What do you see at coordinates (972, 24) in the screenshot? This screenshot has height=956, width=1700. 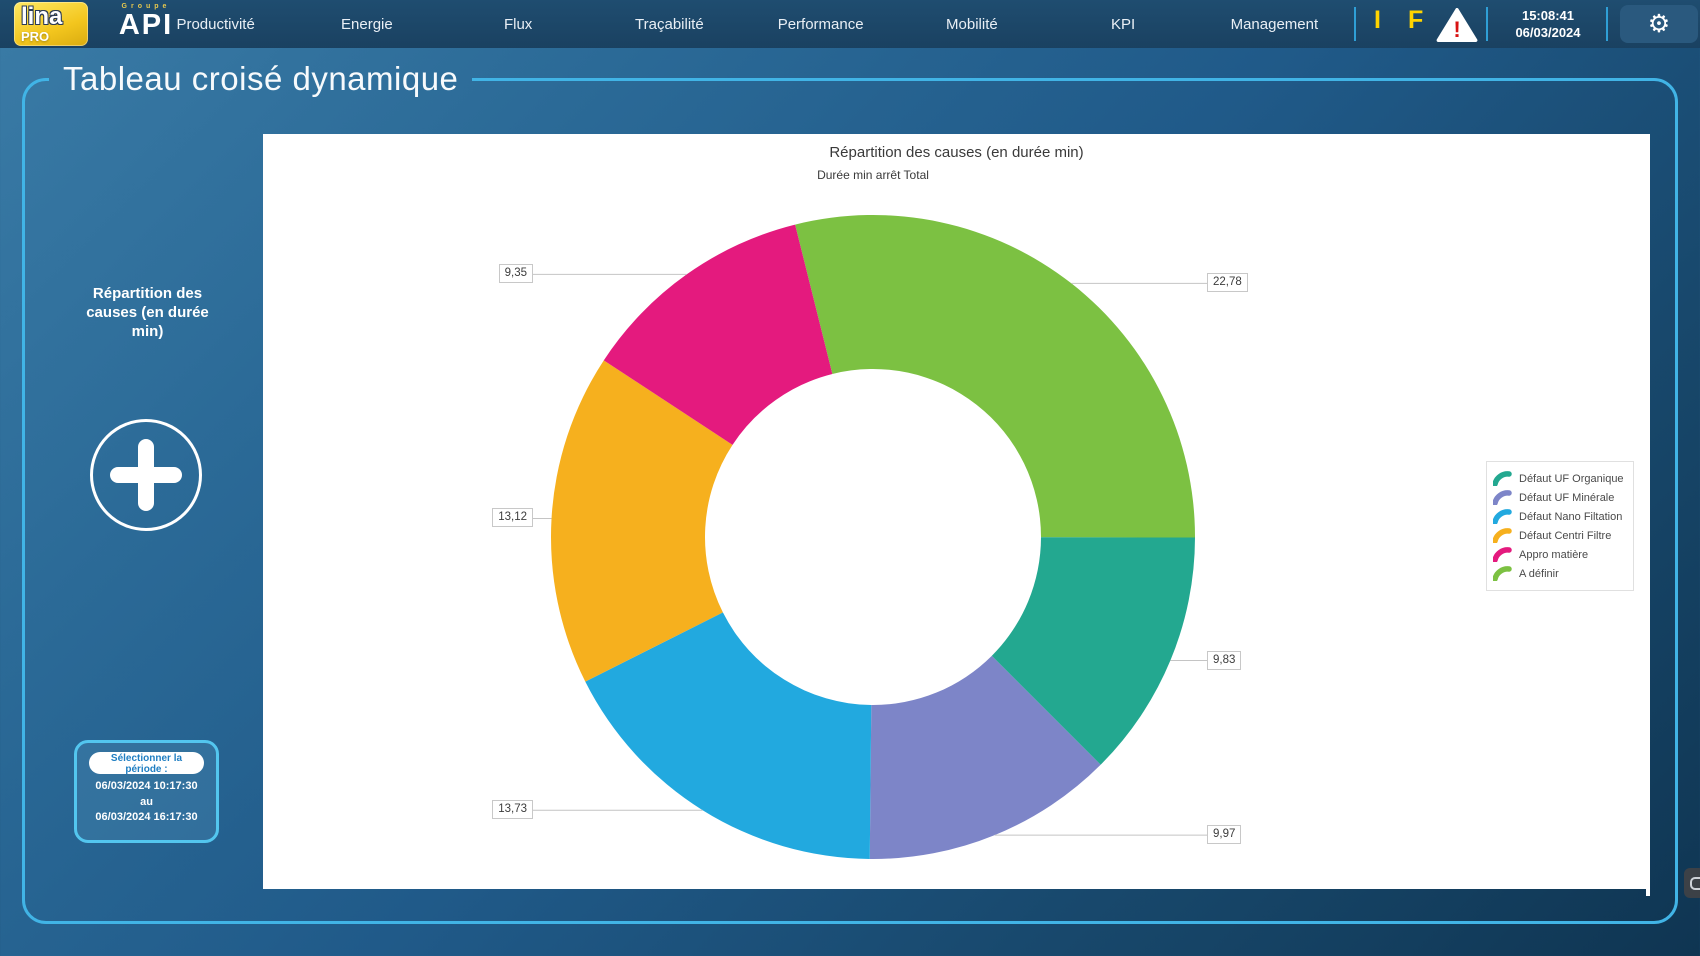 I see `nav-item-mobilite: Mobilité` at bounding box center [972, 24].